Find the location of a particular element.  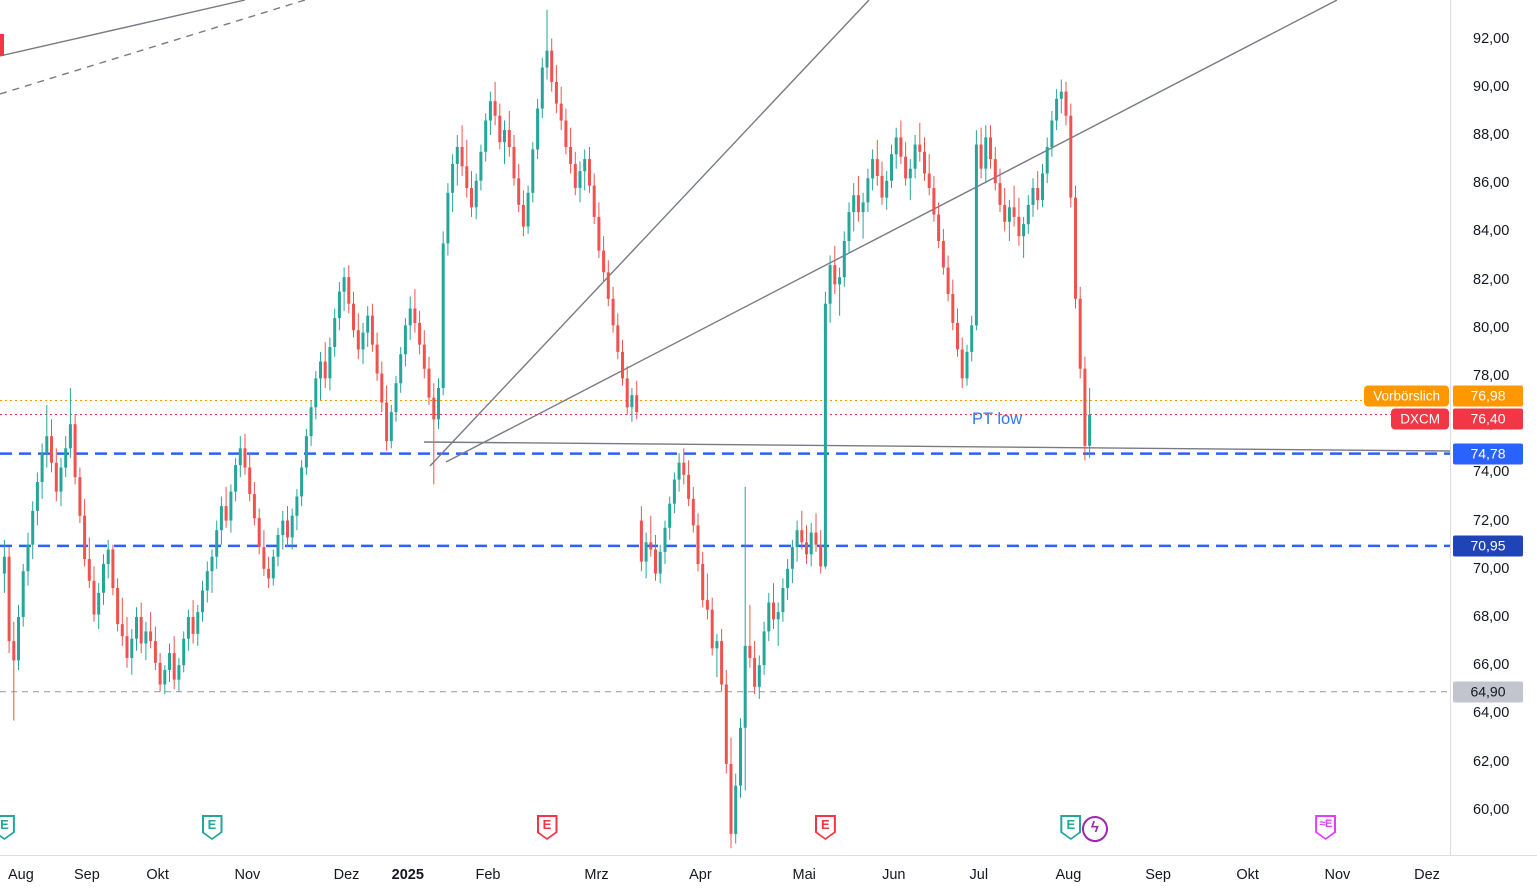

time-axis-label: Mrz is located at coordinates (596, 875).